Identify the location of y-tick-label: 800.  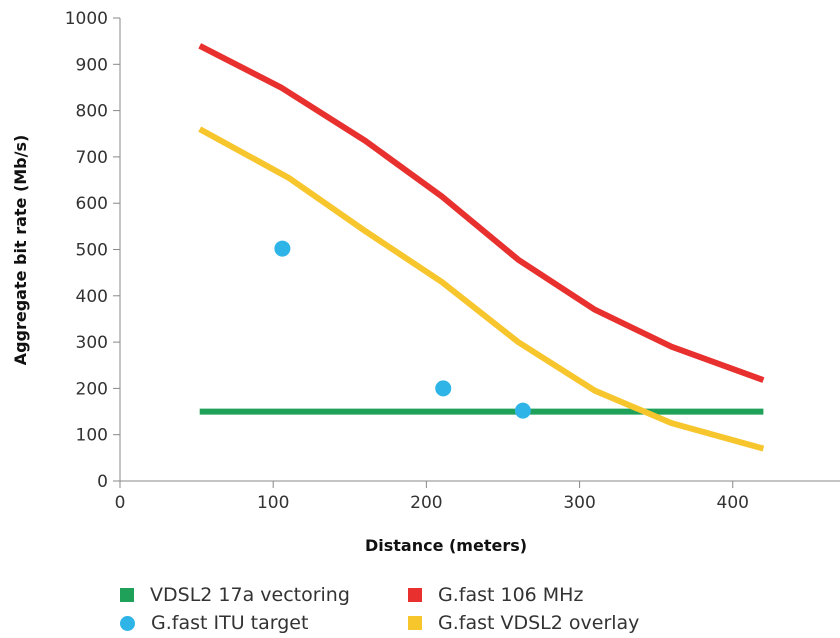
(92, 112).